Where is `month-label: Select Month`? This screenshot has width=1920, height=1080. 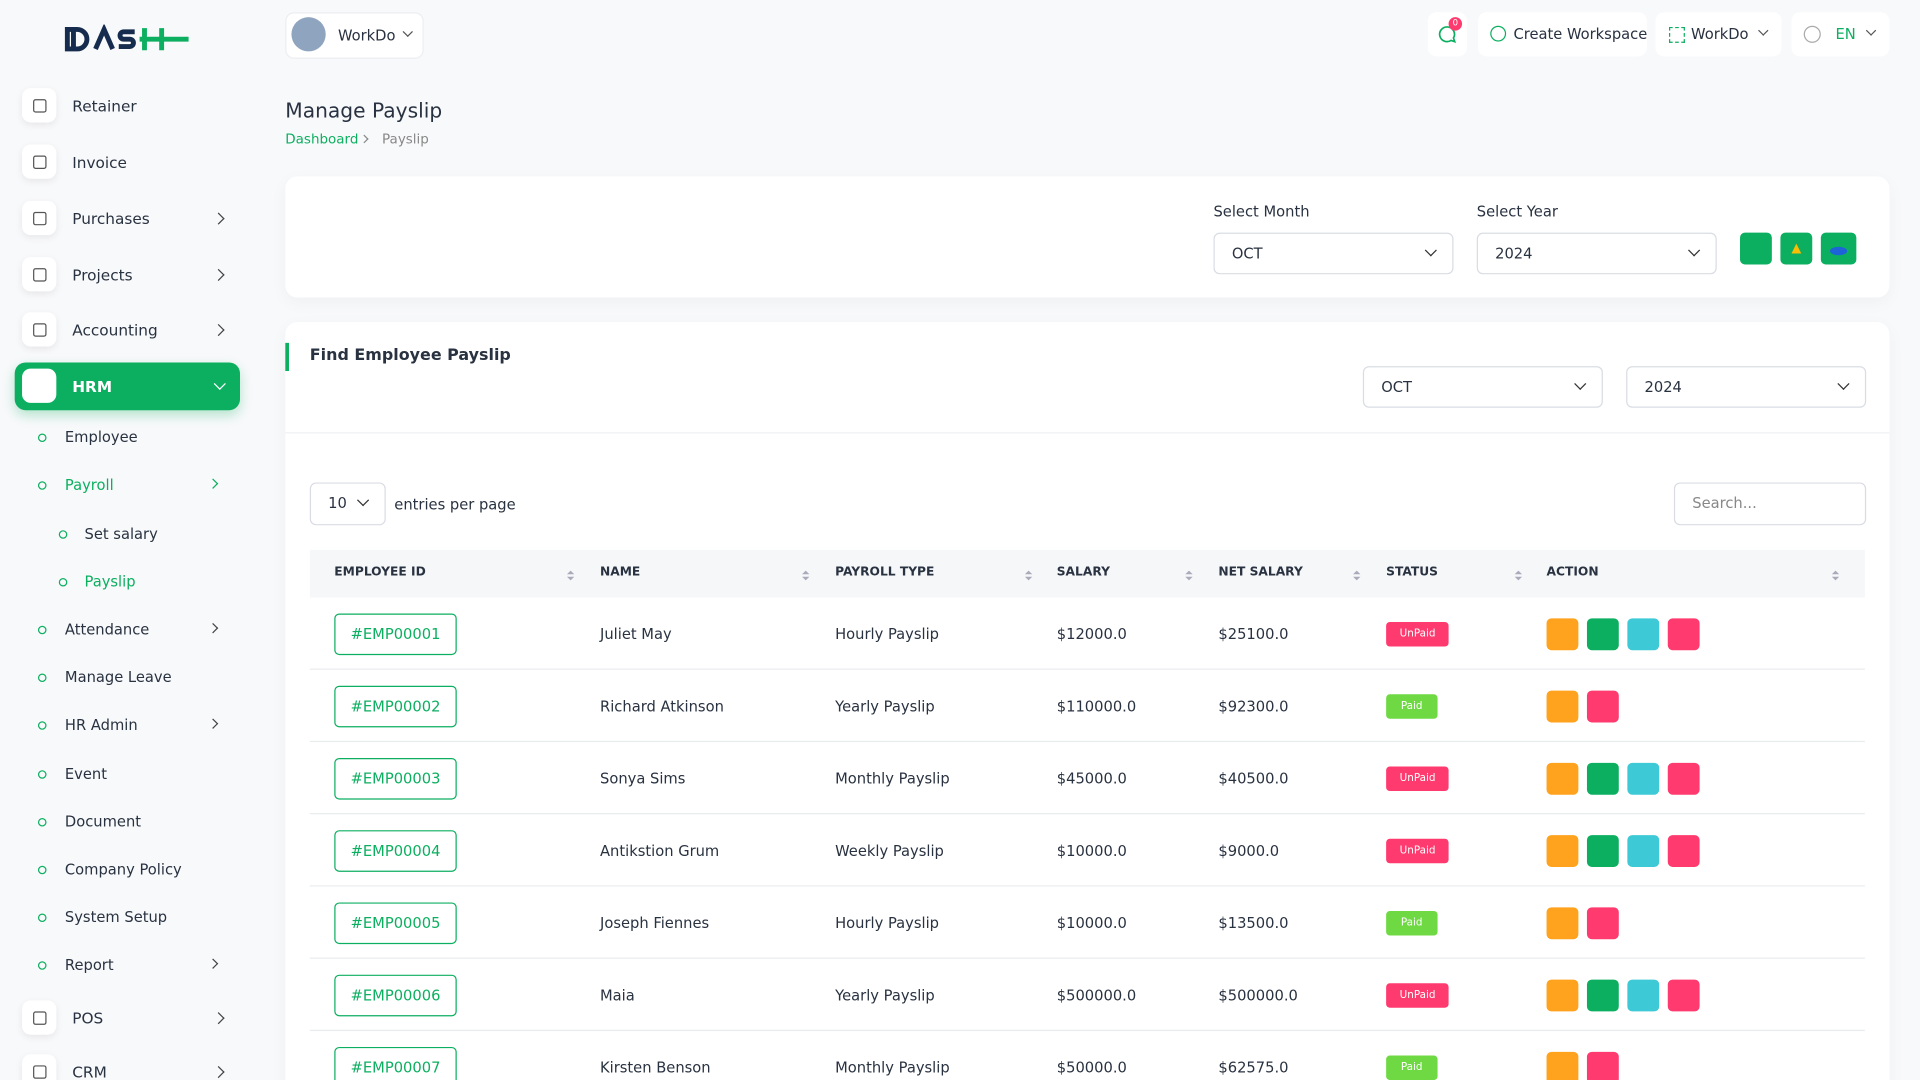
month-label: Select Month is located at coordinates (1261, 212).